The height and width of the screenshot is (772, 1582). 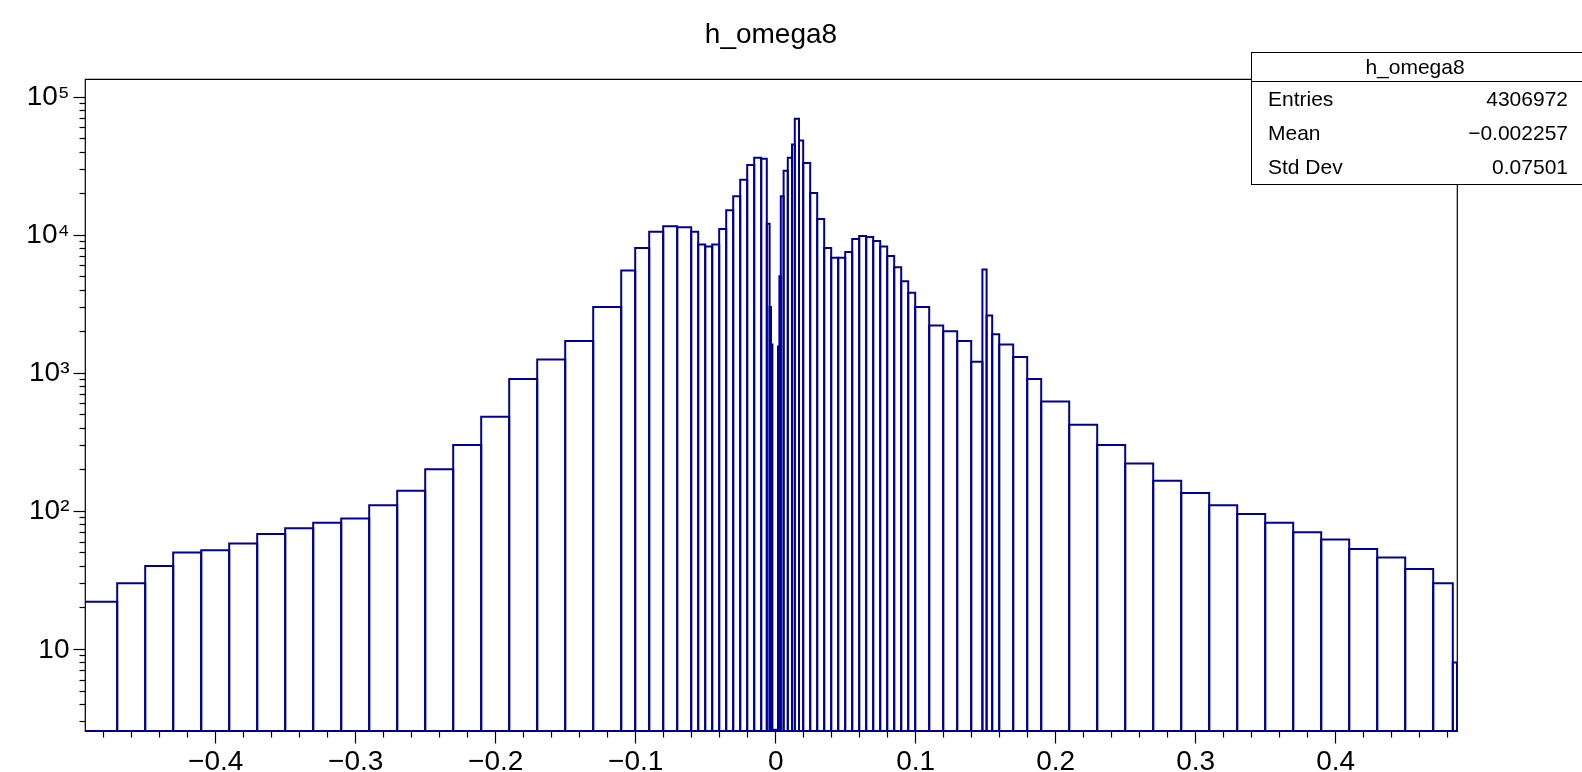 What do you see at coordinates (356, 758) in the screenshot?
I see `x-tick-label: −0.3` at bounding box center [356, 758].